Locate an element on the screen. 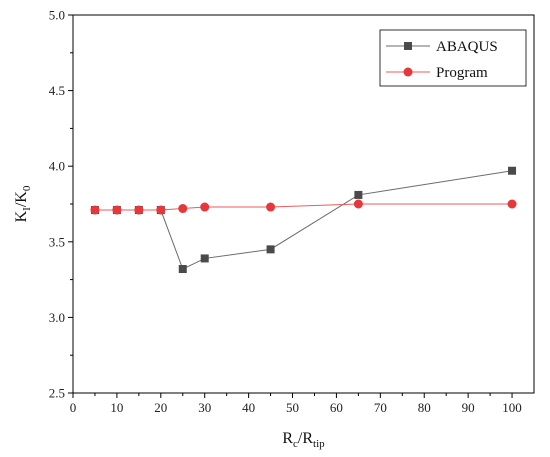 This screenshot has height=457, width=550. x-axis-title: Rc/Rtip is located at coordinates (303, 440).